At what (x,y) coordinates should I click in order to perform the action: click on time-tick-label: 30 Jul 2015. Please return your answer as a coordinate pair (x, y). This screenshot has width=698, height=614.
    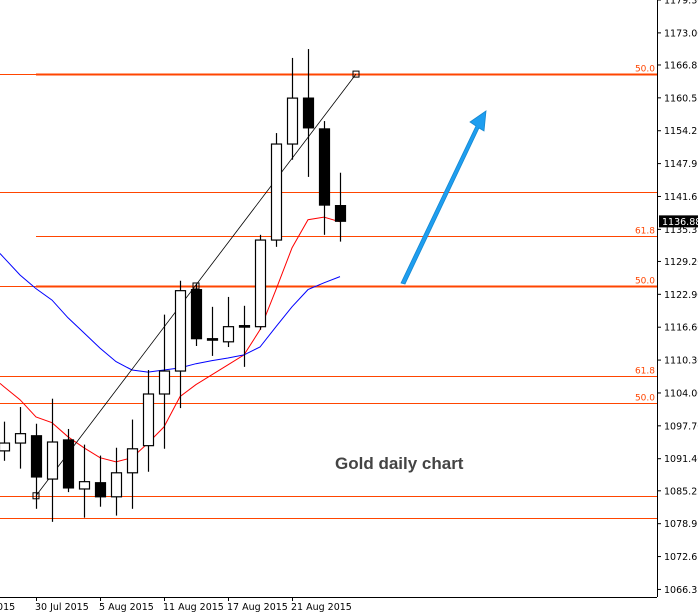
    Looking at the image, I should click on (62, 607).